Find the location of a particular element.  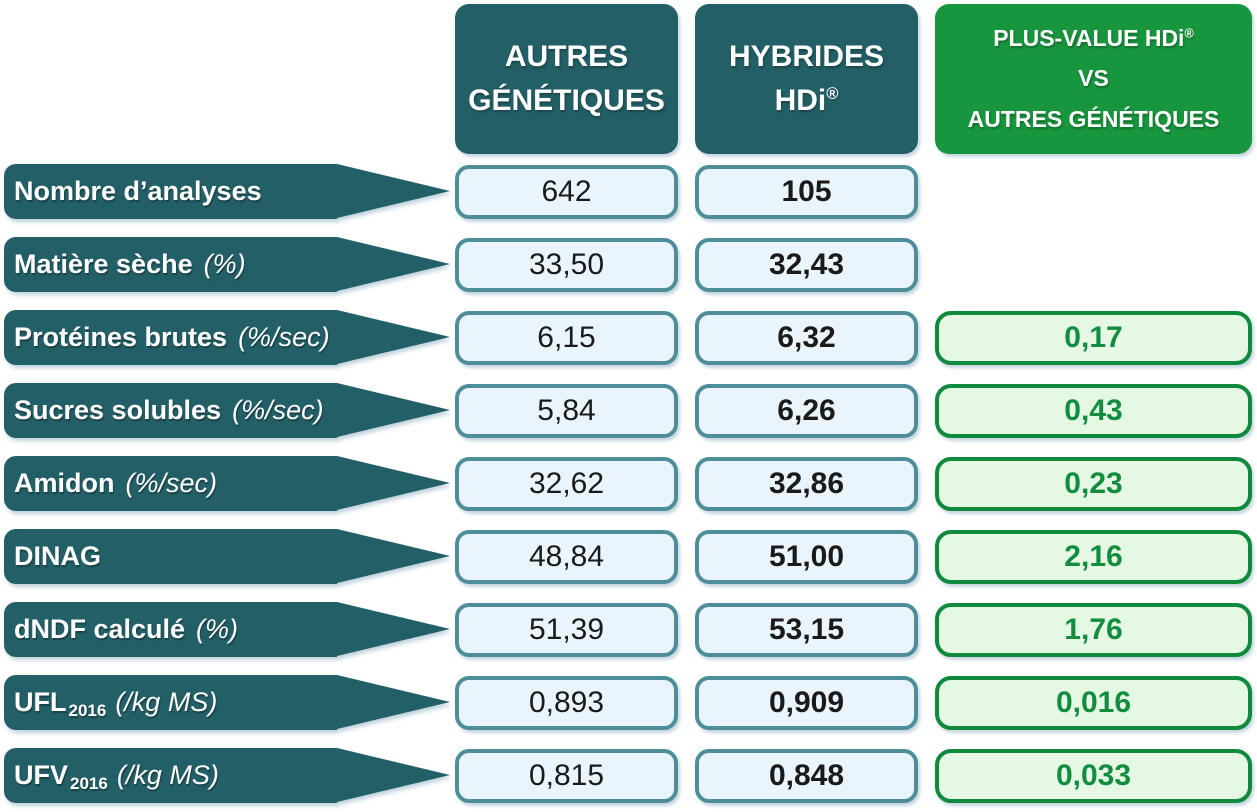

cell-plus-value: 0,43 is located at coordinates (1096, 410).